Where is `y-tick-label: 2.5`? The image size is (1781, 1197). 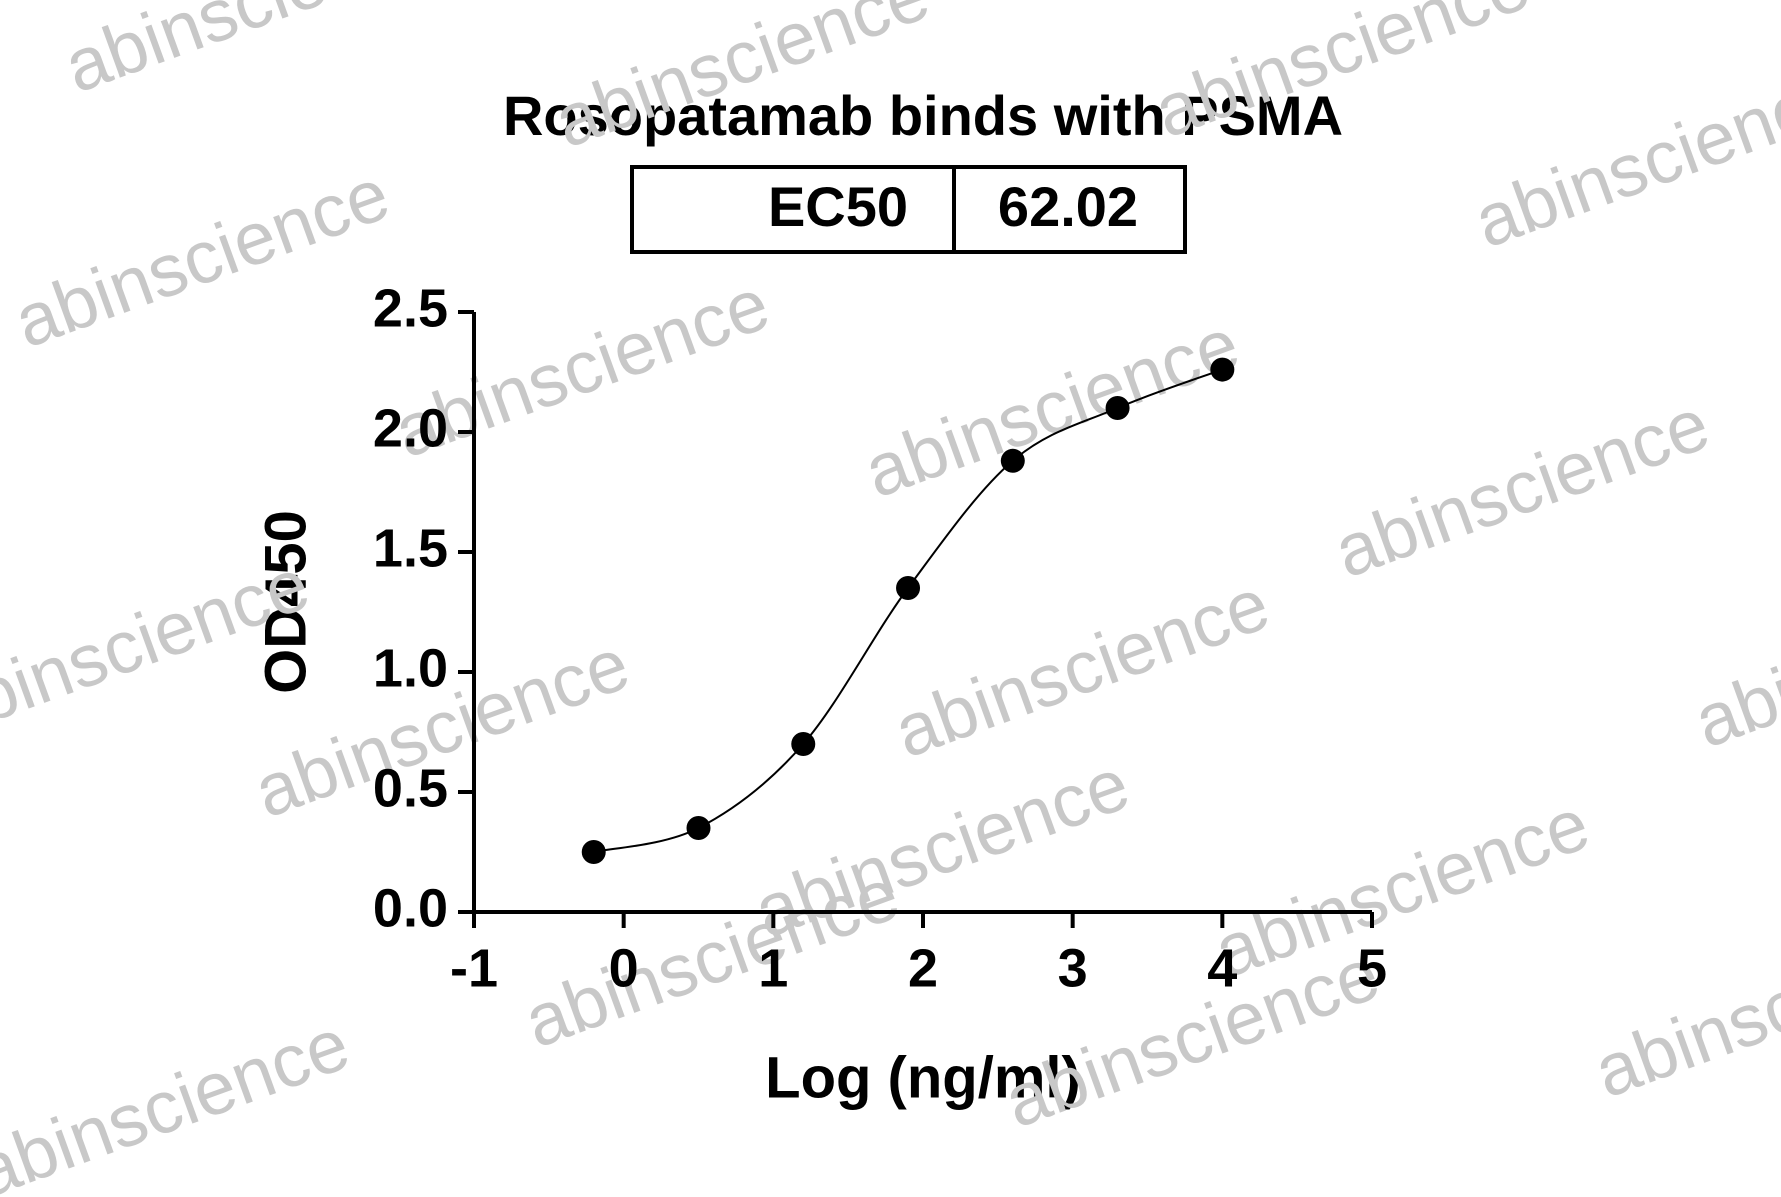 y-tick-label: 2.5 is located at coordinates (410, 308).